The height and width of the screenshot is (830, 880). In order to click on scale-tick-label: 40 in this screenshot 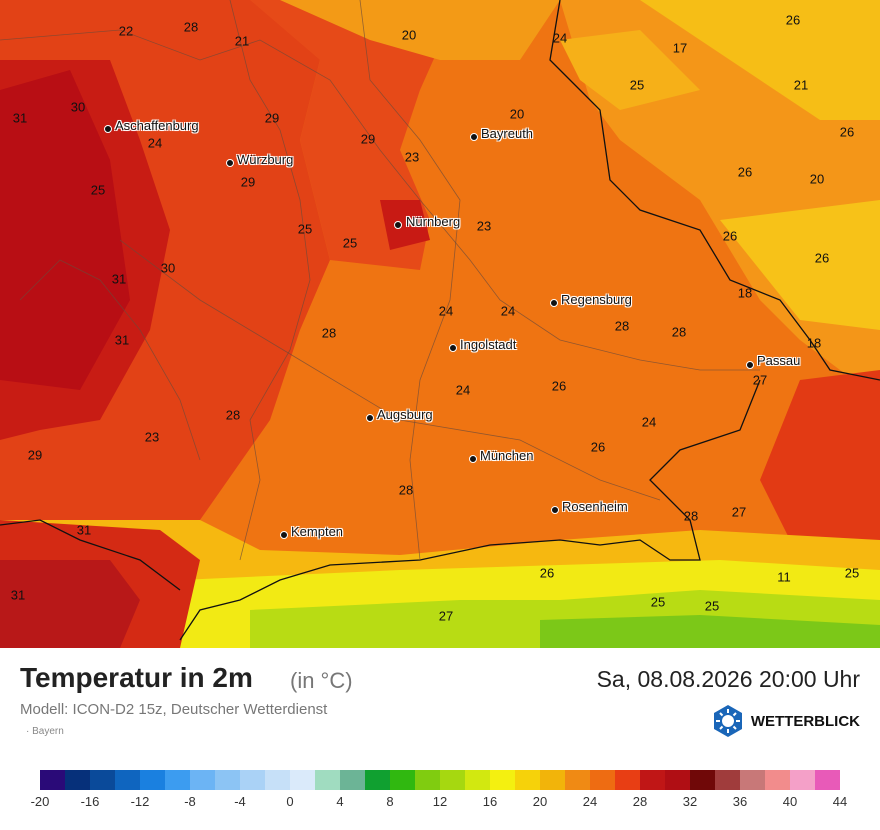, I will do `click(790, 801)`.